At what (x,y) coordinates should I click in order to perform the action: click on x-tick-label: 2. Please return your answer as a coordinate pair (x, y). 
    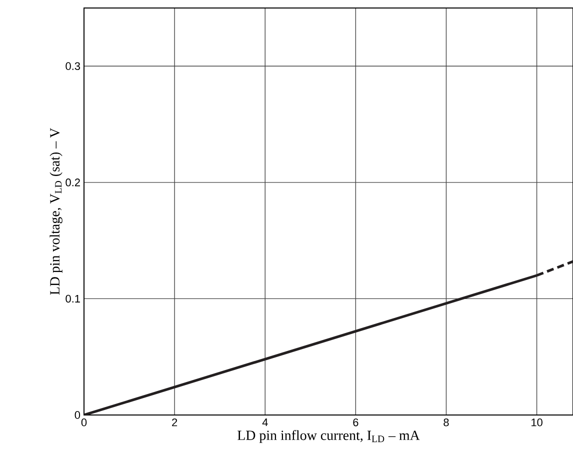
    Looking at the image, I should click on (175, 422).